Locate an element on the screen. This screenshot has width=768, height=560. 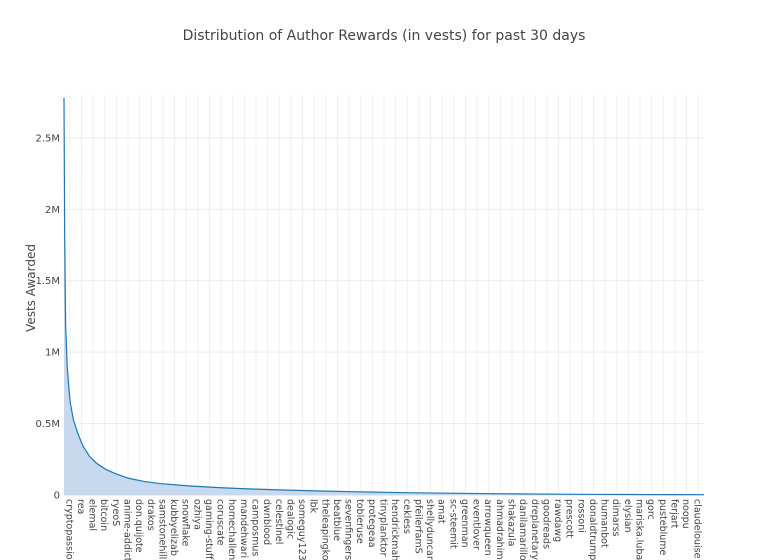
x-tick-label: gaming-stuff is located at coordinates (208, 529).